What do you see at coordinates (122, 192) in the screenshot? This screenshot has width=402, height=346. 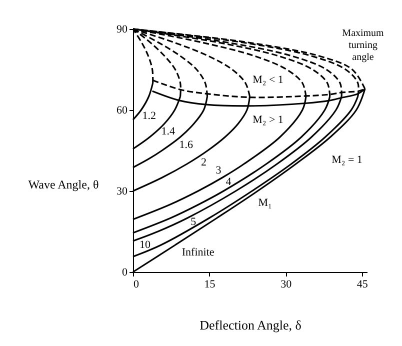 I see `y-tick-label: 30` at bounding box center [122, 192].